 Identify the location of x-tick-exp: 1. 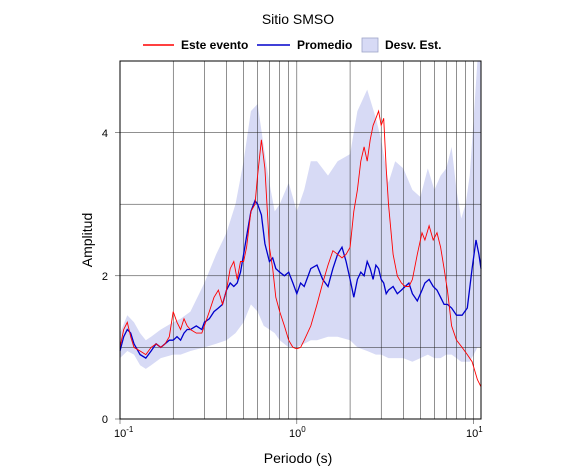
(480, 429).